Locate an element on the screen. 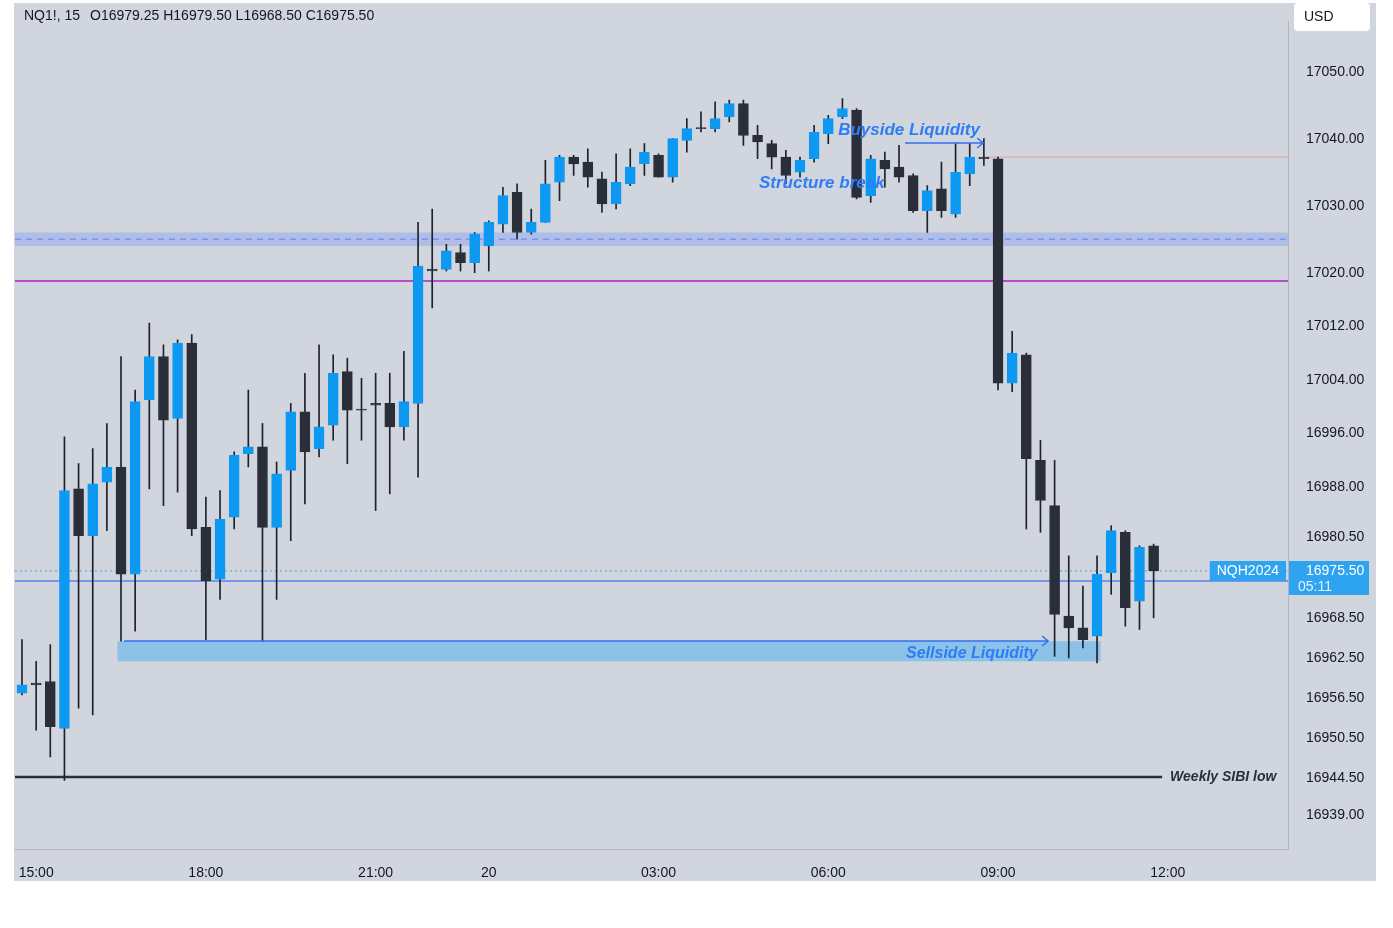 The image size is (1393, 928). x-tick-label: 09:00 is located at coordinates (998, 872).